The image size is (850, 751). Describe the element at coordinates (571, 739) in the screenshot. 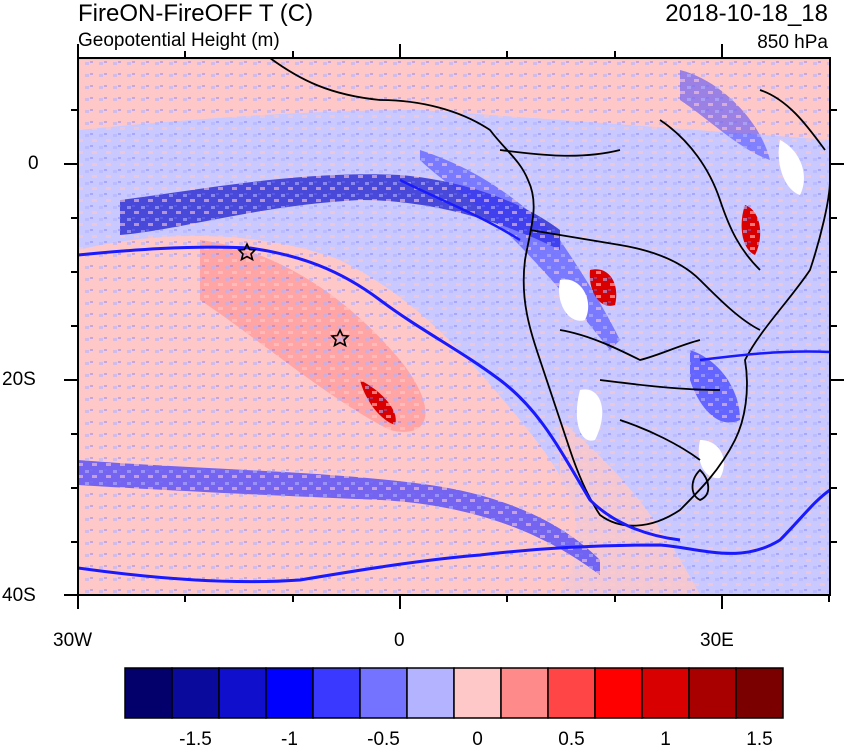

I see `colorbar-label: 0.5` at that location.